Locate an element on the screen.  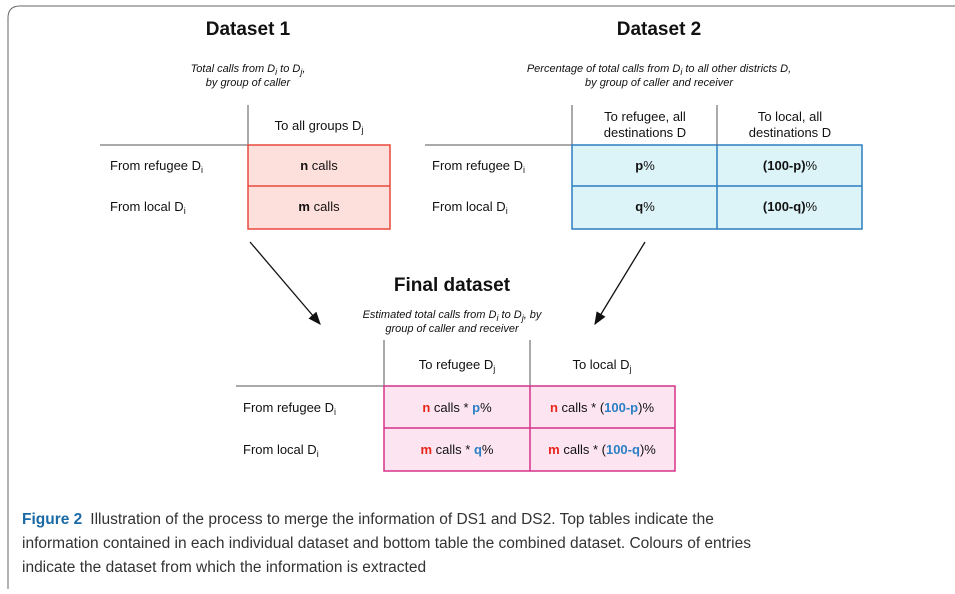
cell: n calls * p% is located at coordinates (457, 407).